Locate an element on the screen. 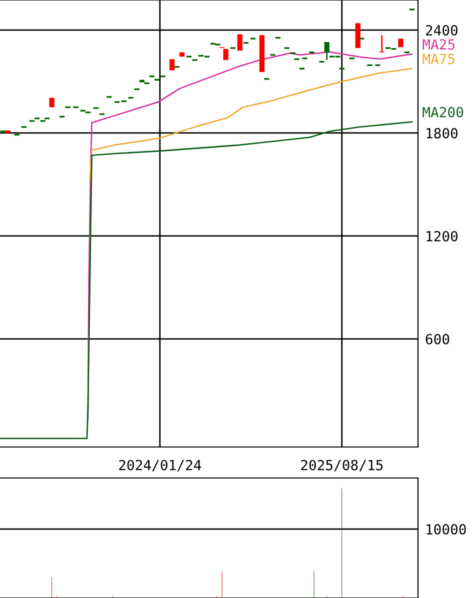 The image size is (472, 598). y-tick-label: 1200 is located at coordinates (442, 236).